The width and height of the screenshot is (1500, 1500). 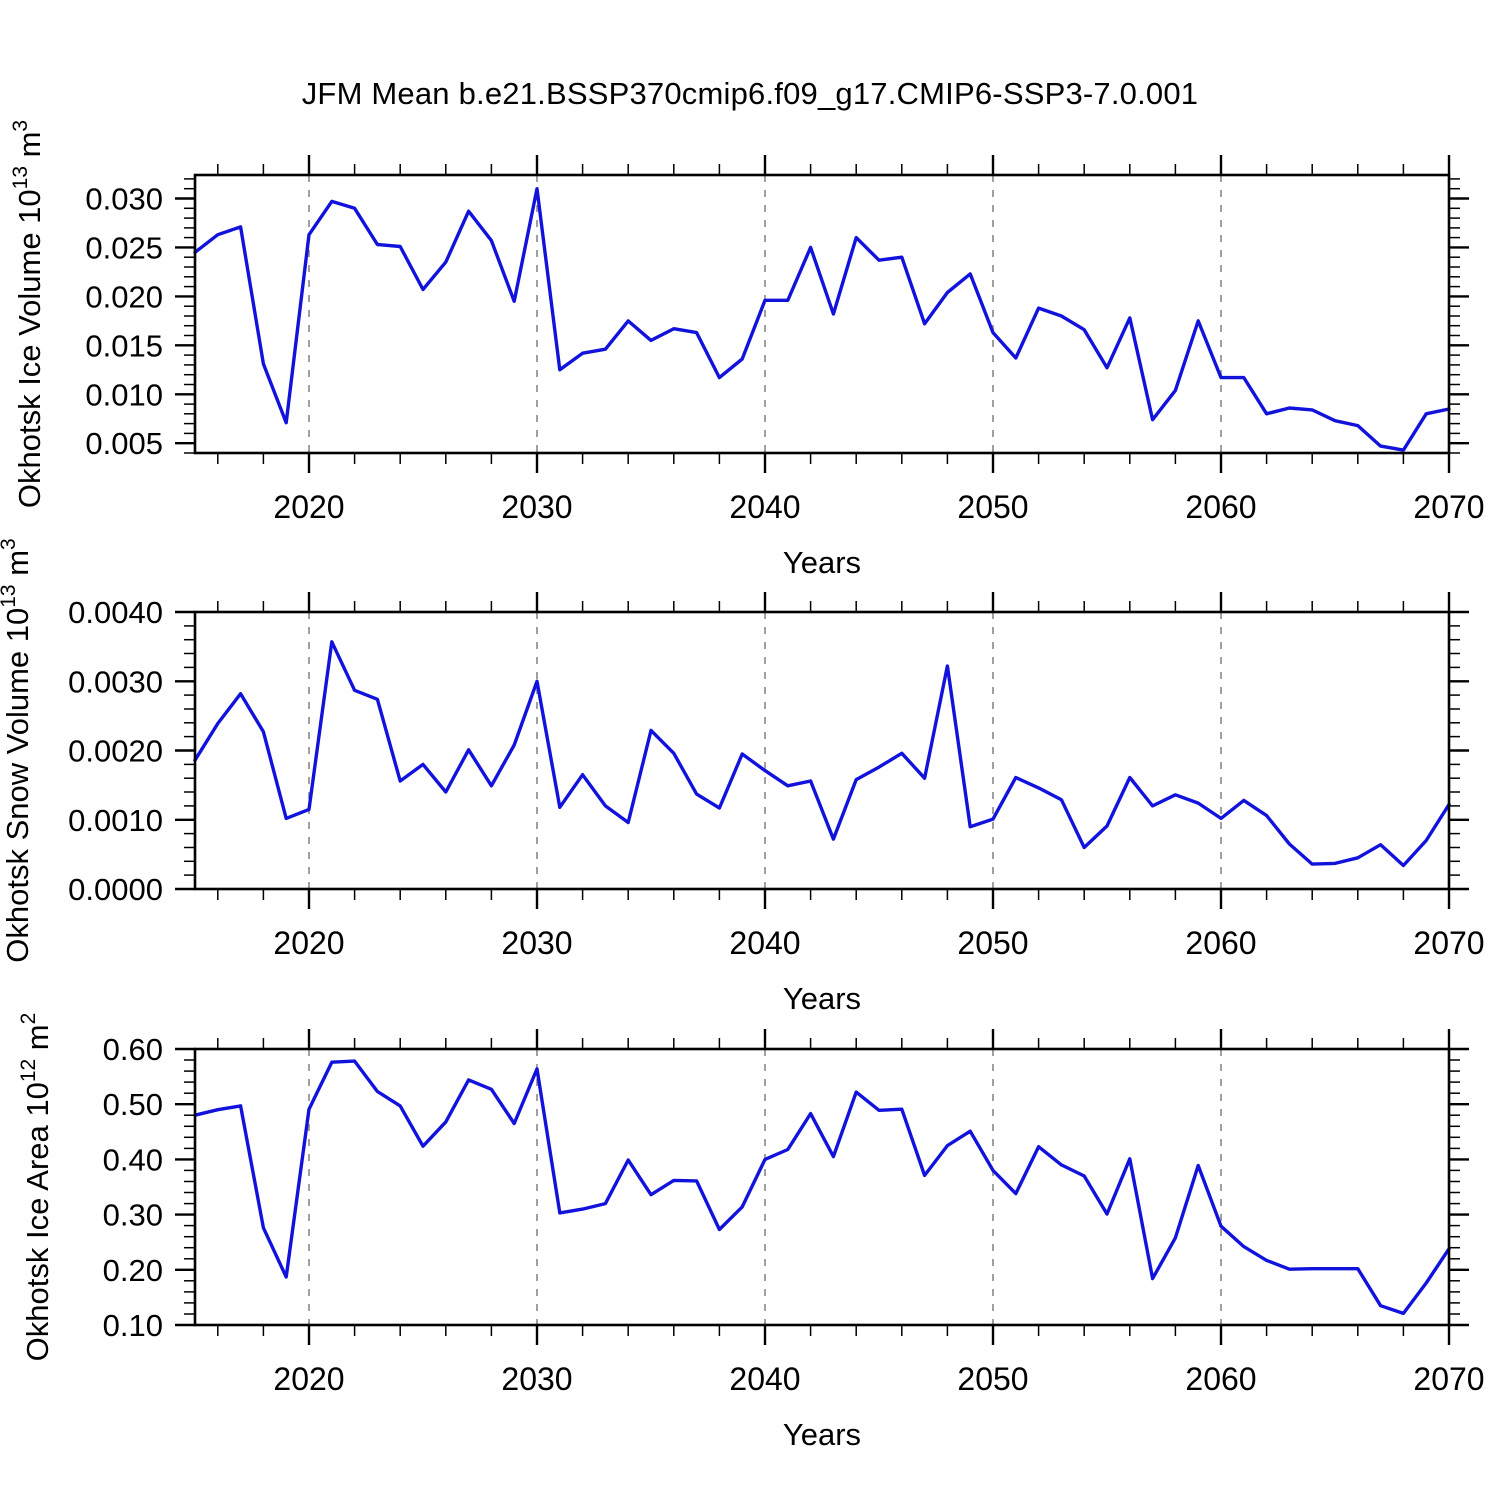 I want to click on y-tick-label: 0.010, so click(x=124, y=394).